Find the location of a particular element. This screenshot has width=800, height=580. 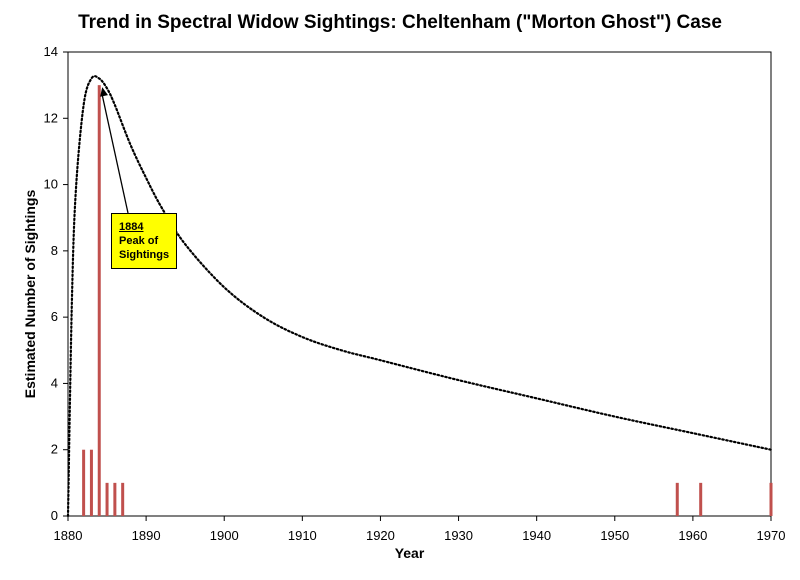

x-tick-label: 1930 is located at coordinates (458, 535).